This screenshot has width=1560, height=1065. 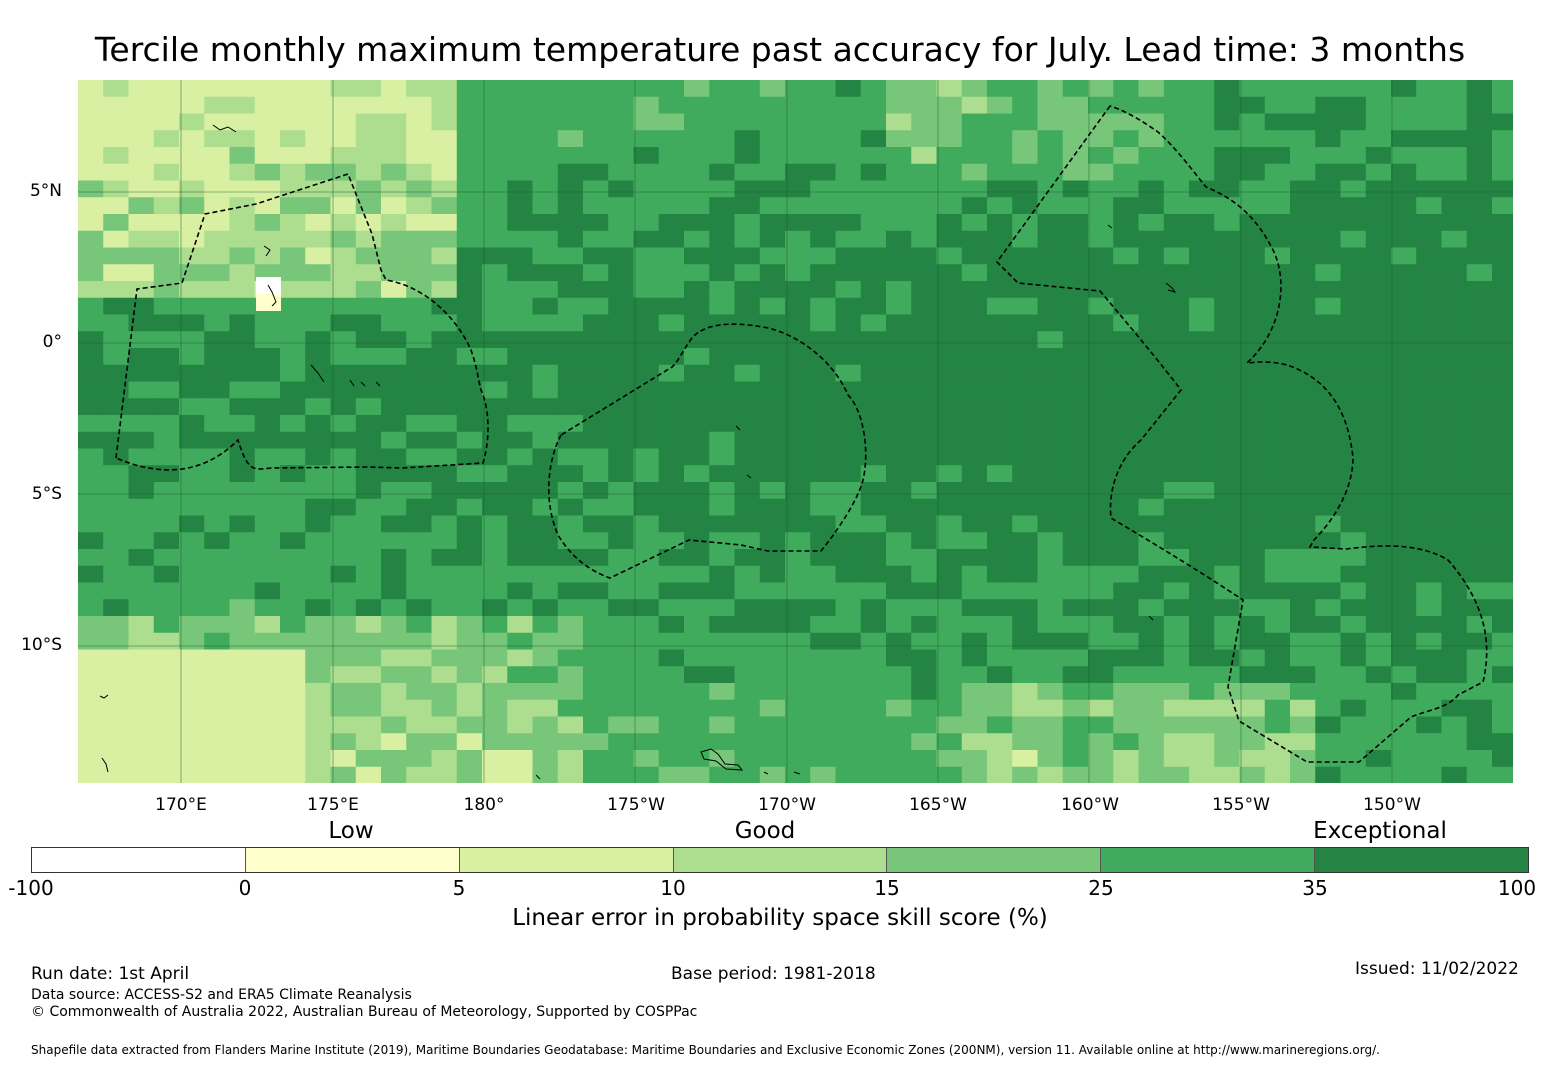 I want to click on colorbar-tick: 15, so click(x=887, y=888).